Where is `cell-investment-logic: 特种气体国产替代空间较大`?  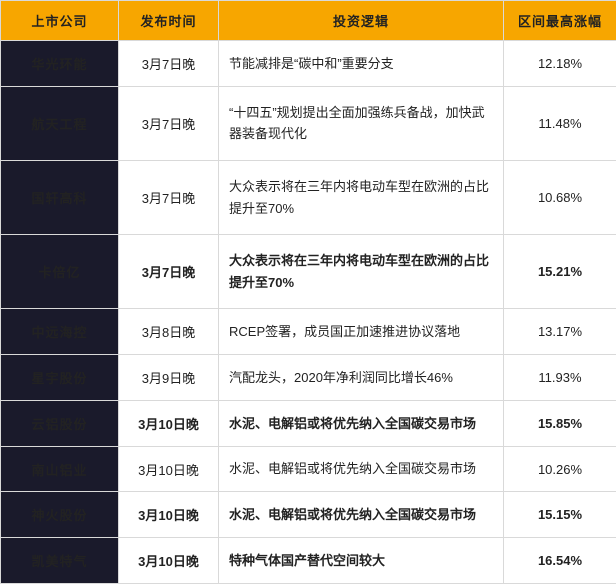 cell-investment-logic: 特种气体国产替代空间较大 is located at coordinates (361, 560).